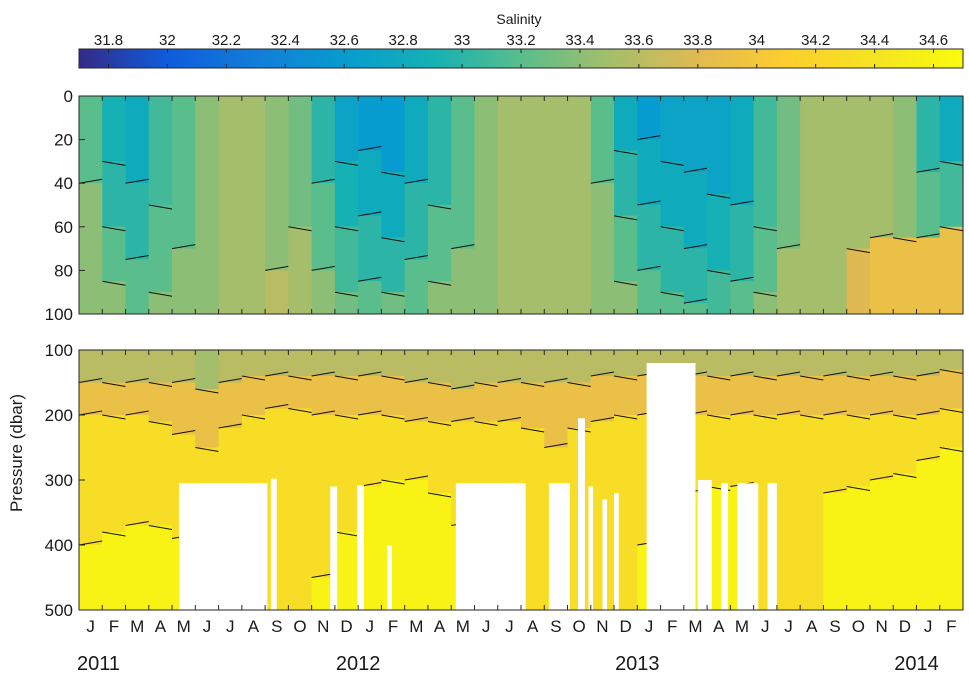 The image size is (969, 676). What do you see at coordinates (756, 40) in the screenshot?
I see `colorbar-tick-label: 34` at bounding box center [756, 40].